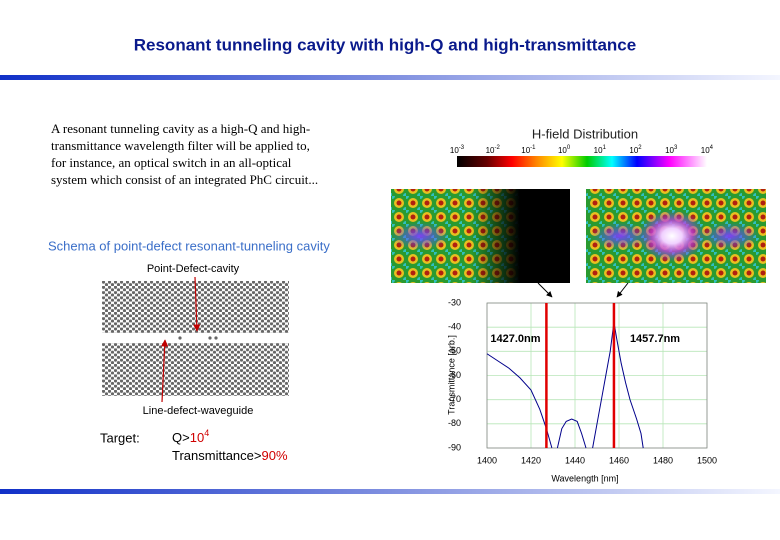  What do you see at coordinates (120, 437) in the screenshot?
I see `target-label: Target:` at bounding box center [120, 437].